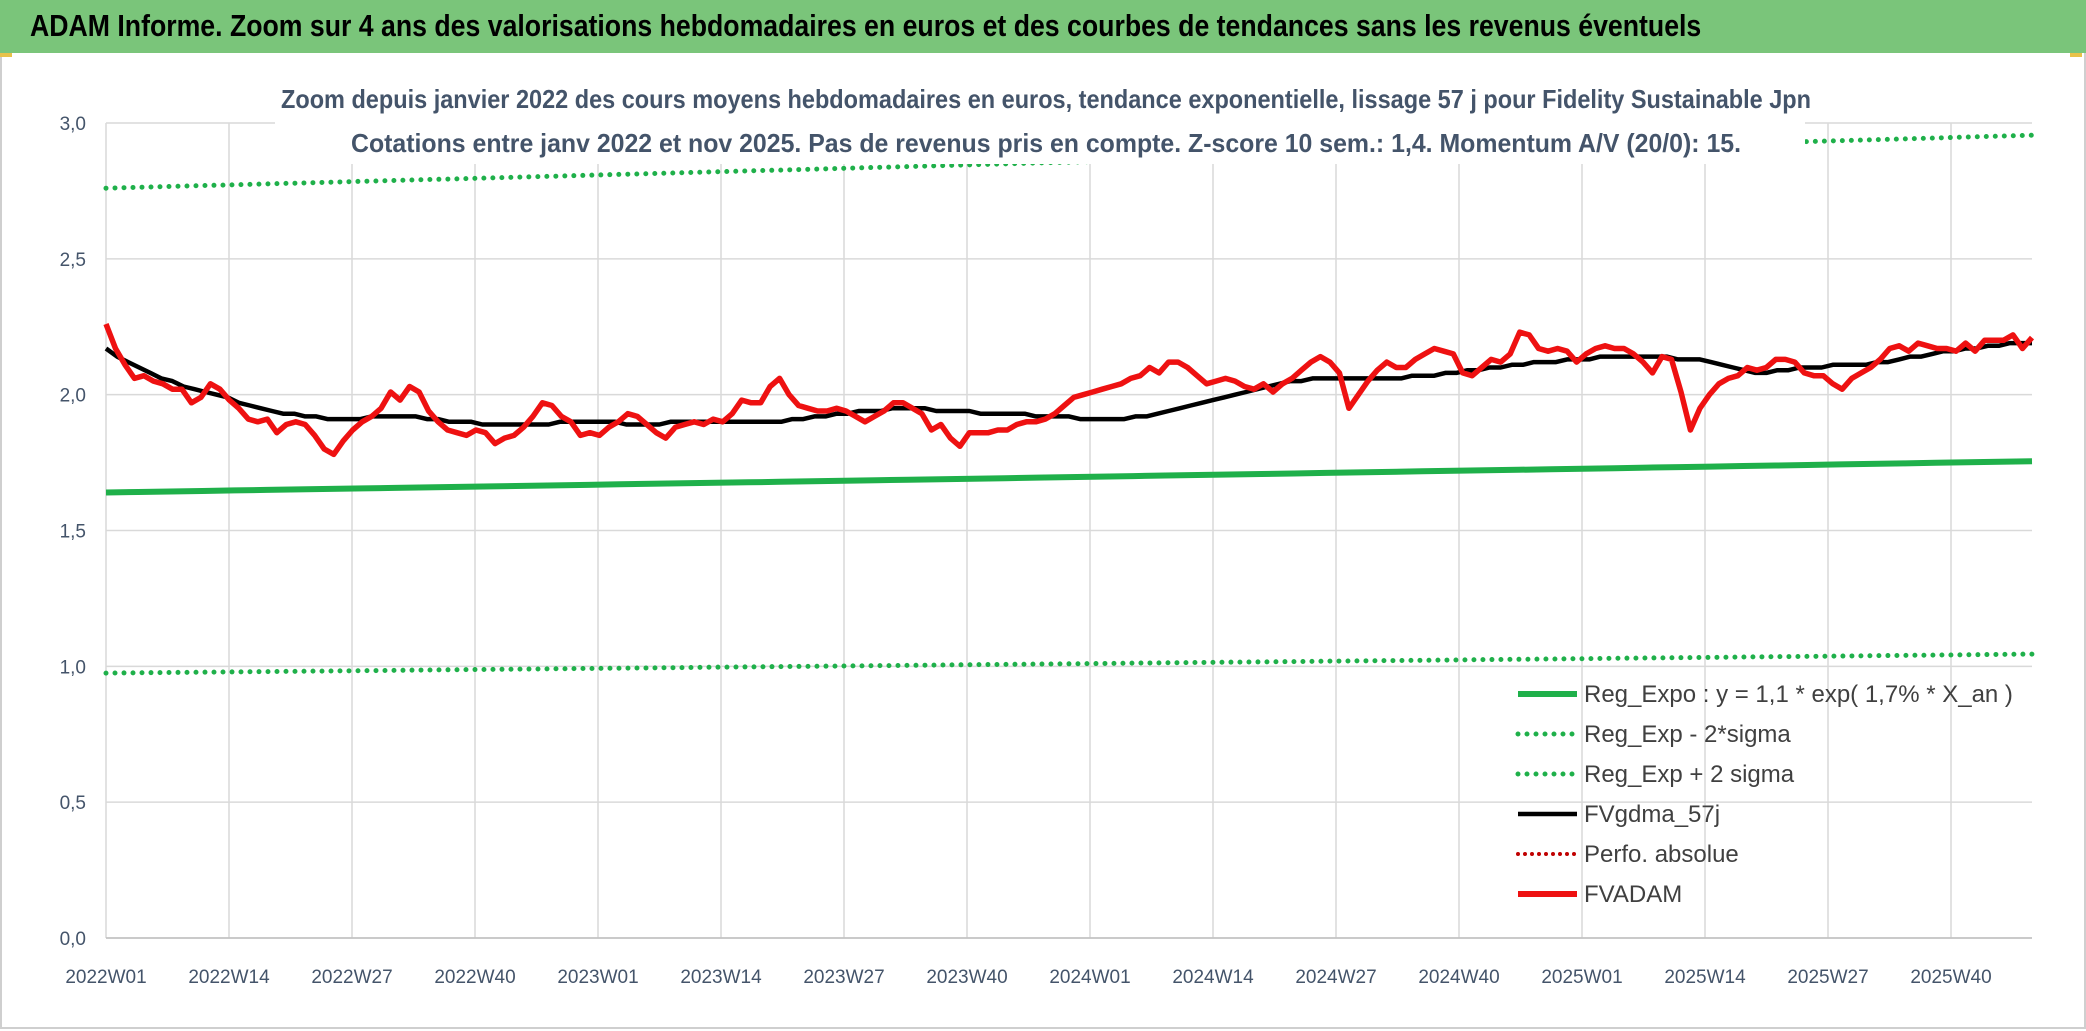 Image resolution: width=2086 pixels, height=1031 pixels. Describe the element at coordinates (2076, 55) in the screenshot. I see `frame-corner-right` at that location.